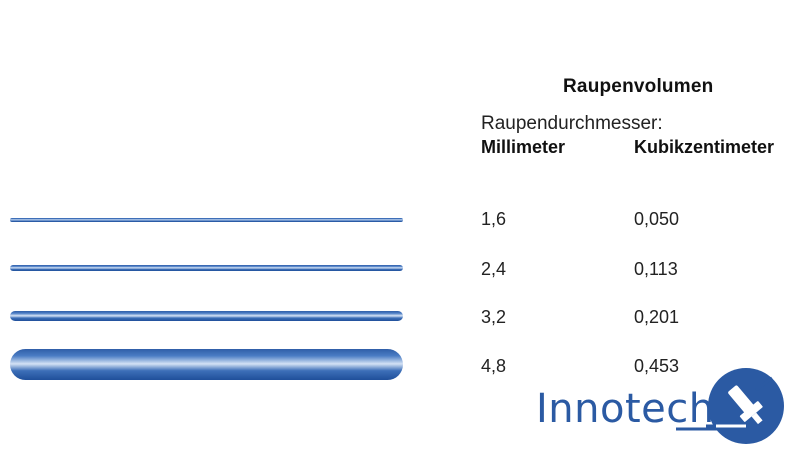 The height and width of the screenshot is (459, 800). Describe the element at coordinates (698, 429) in the screenshot. I see `logo-underline-icon` at that location.